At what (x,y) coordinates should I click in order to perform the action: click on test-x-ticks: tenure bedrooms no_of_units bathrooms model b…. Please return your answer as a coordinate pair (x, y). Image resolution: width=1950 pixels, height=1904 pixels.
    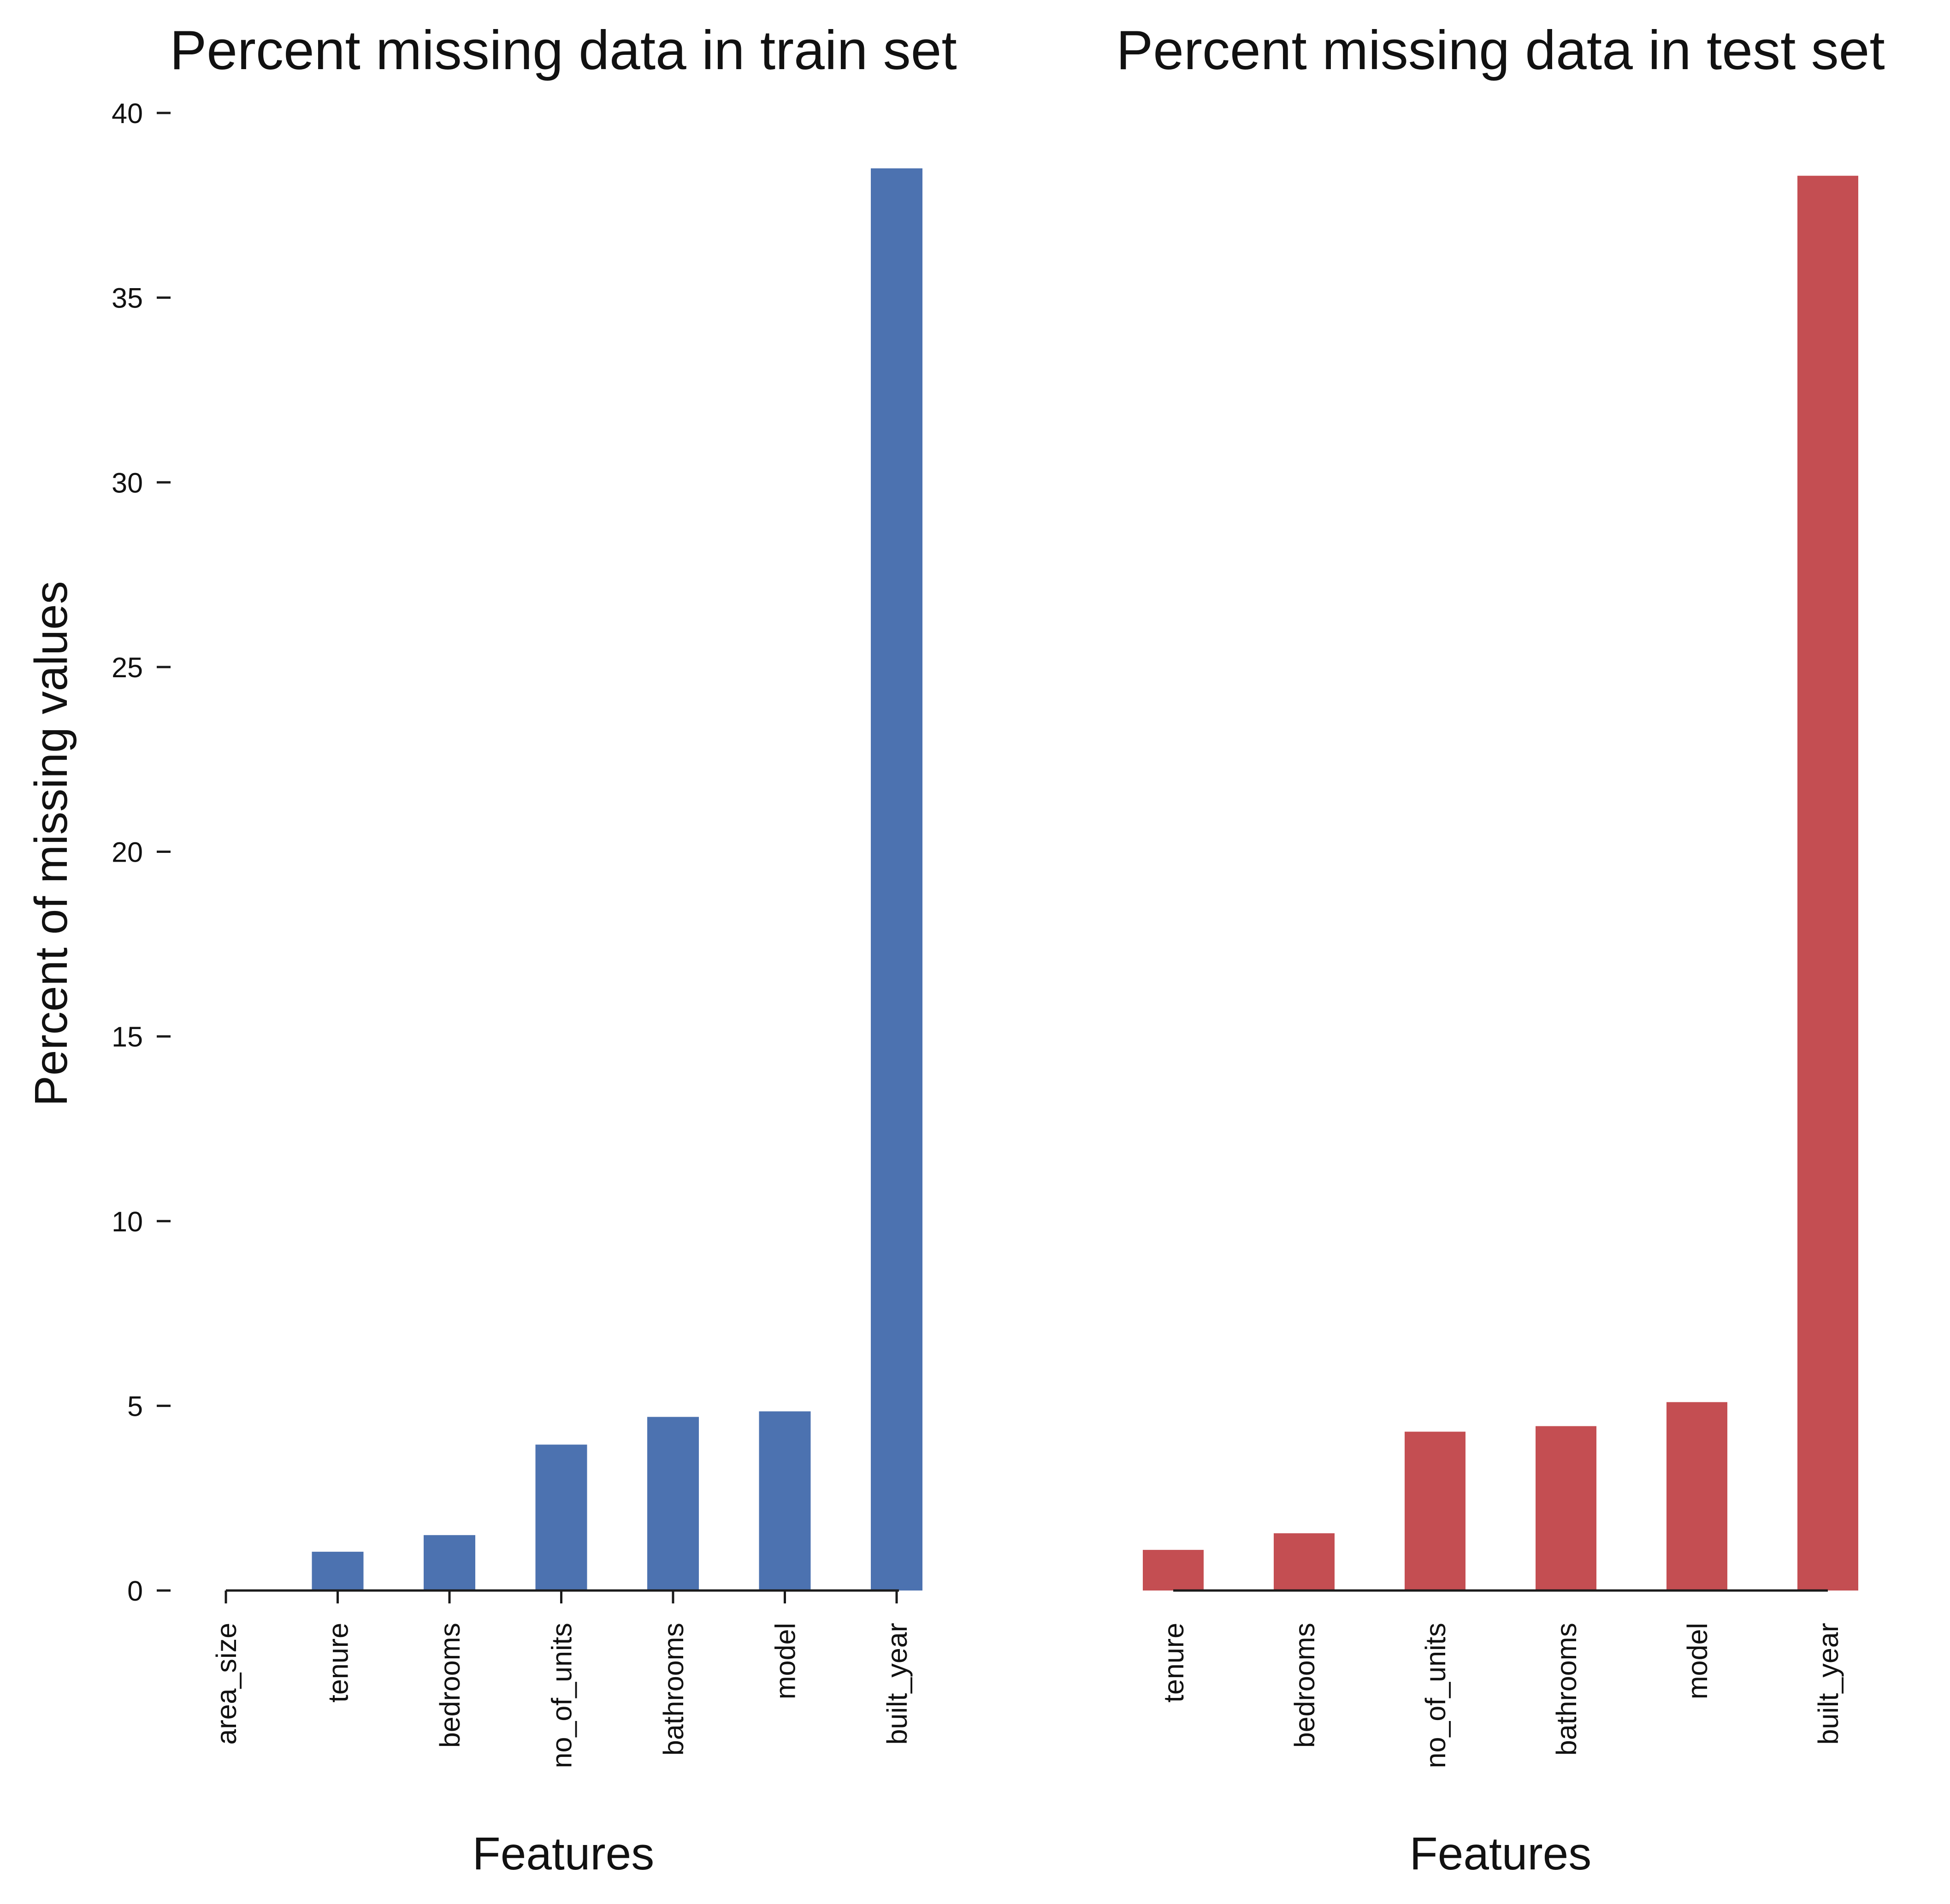
    Looking at the image, I should click on (1501, 1695).